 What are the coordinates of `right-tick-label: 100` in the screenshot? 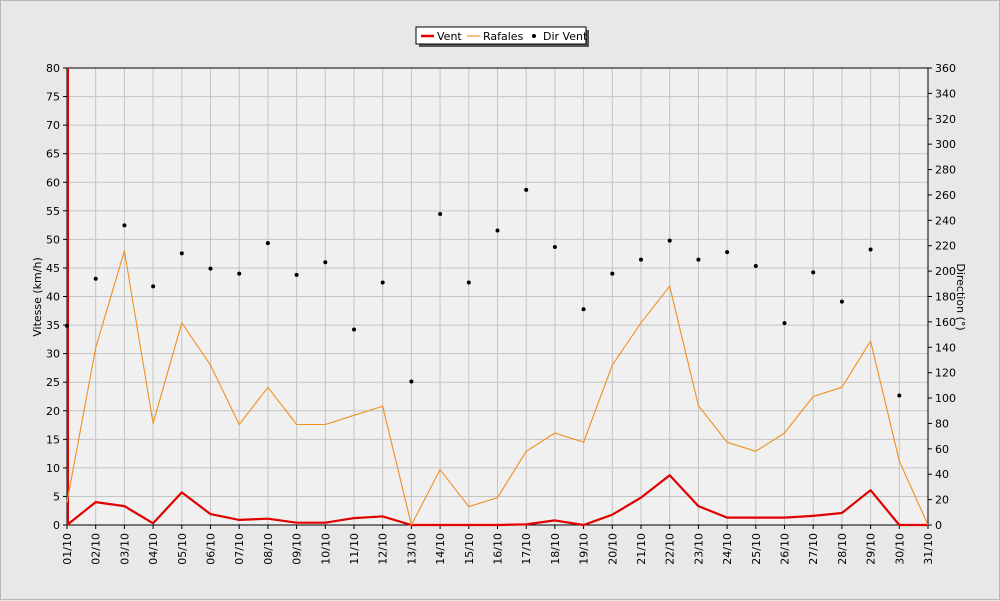 It's located at (945, 398).